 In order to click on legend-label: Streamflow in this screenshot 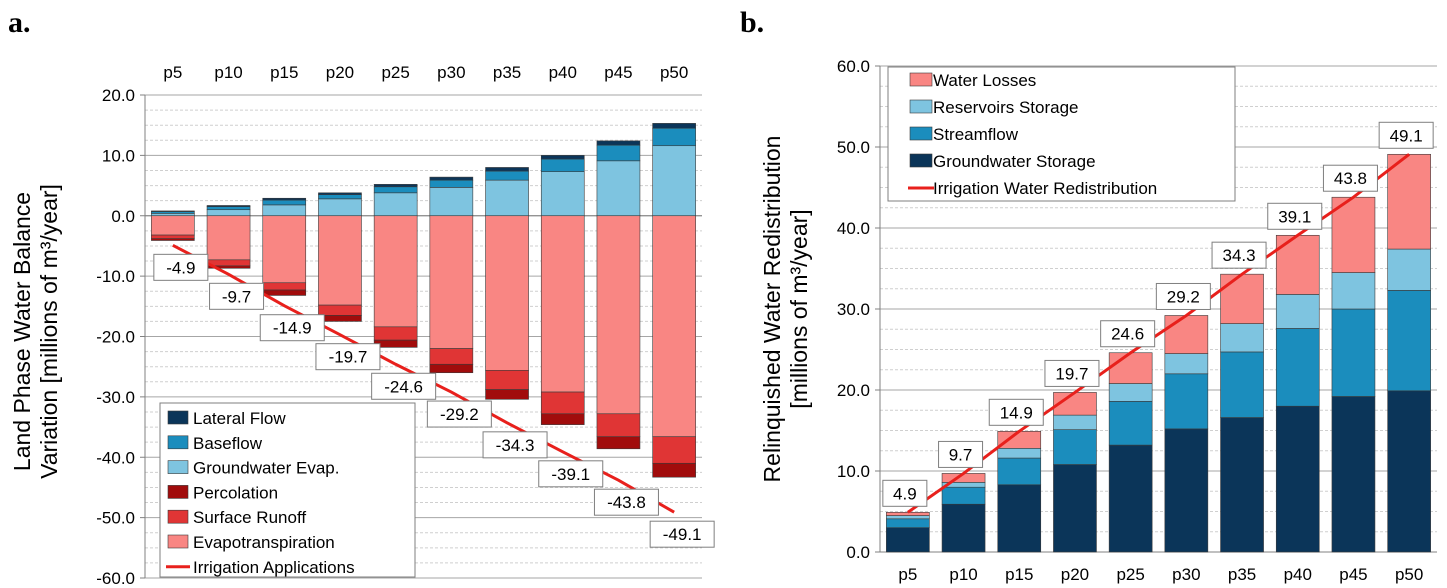, I will do `click(976, 134)`.